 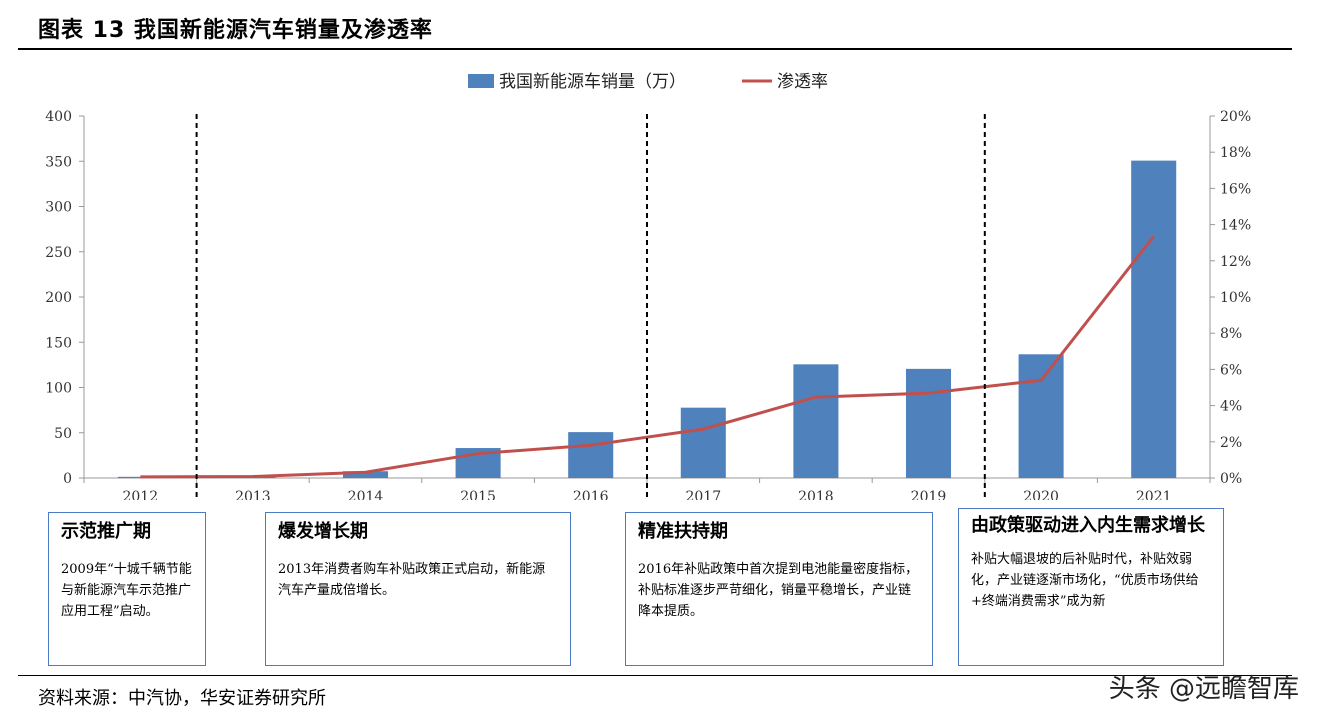 I want to click on source-note: 资料来源：中汽协，华安证券研究所, so click(x=182, y=698).